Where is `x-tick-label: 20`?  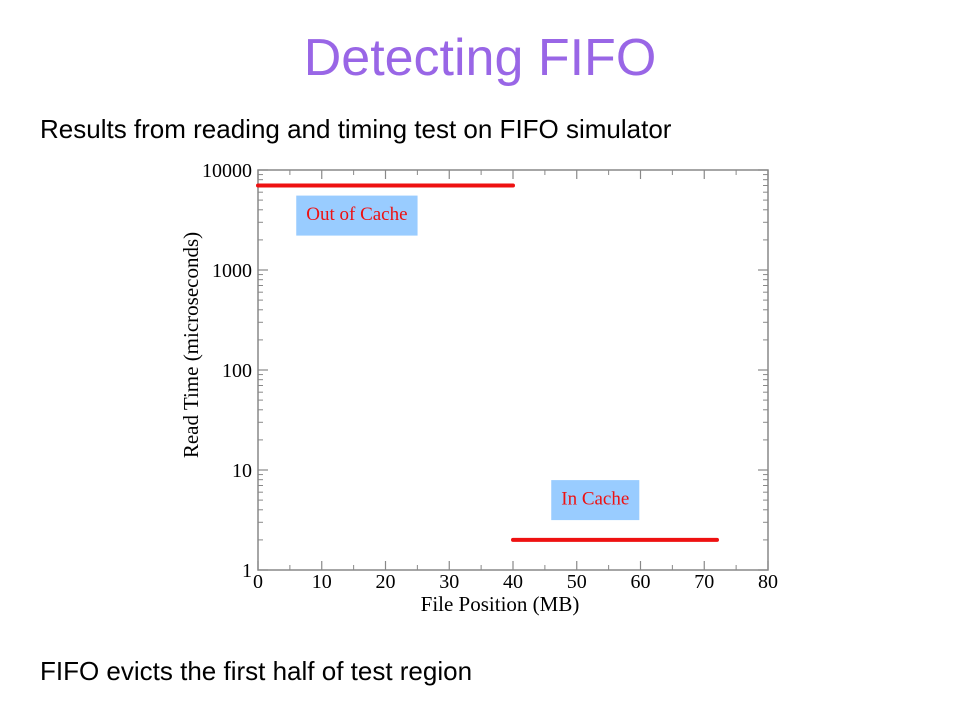 x-tick-label: 20 is located at coordinates (386, 582).